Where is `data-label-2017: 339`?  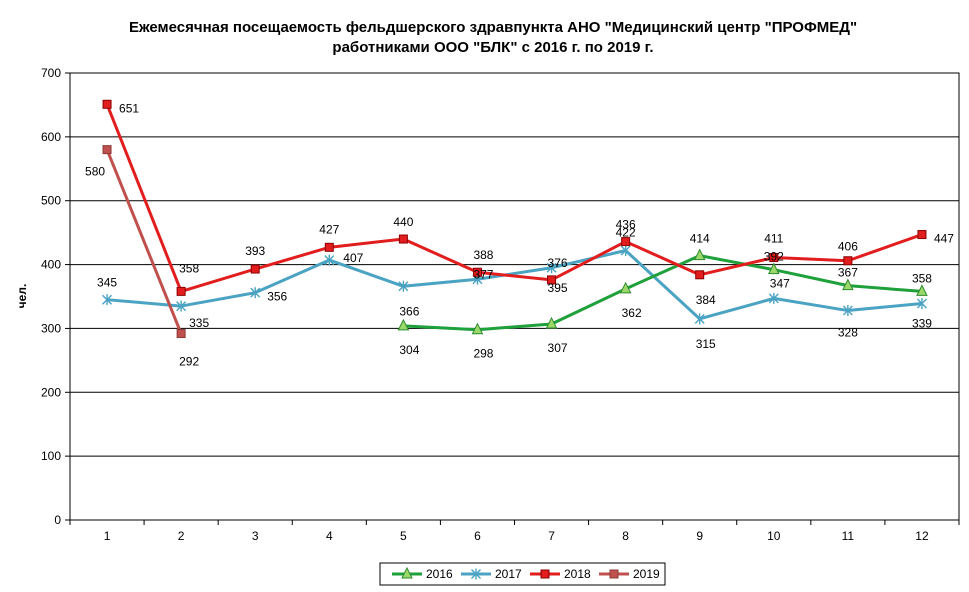 data-label-2017: 339 is located at coordinates (922, 324).